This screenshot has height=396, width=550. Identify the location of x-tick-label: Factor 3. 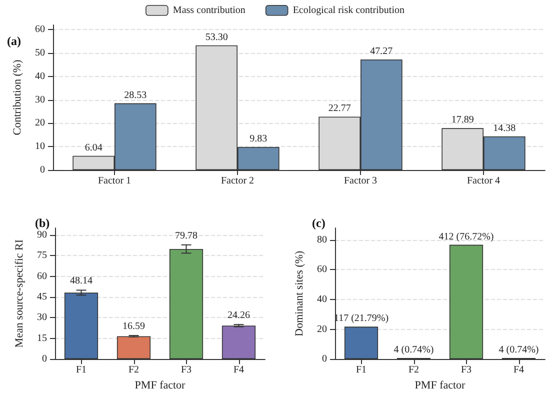
(361, 181).